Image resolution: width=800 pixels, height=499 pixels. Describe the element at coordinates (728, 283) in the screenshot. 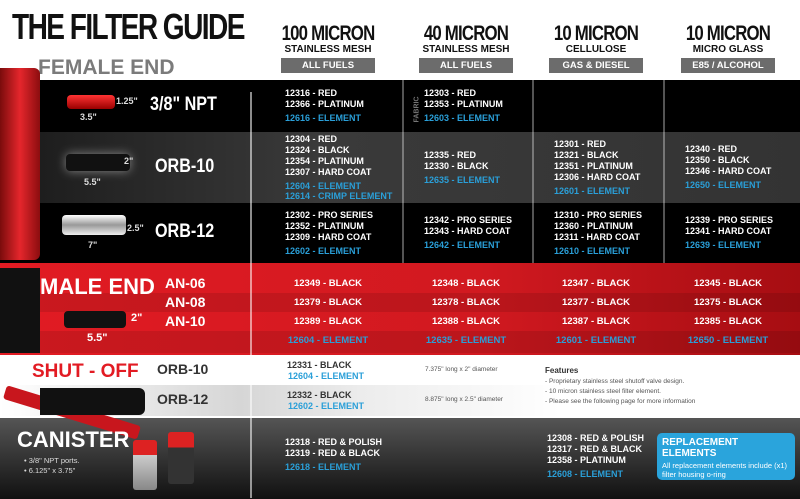

I see `part-number: 12345 - BLACK` at that location.